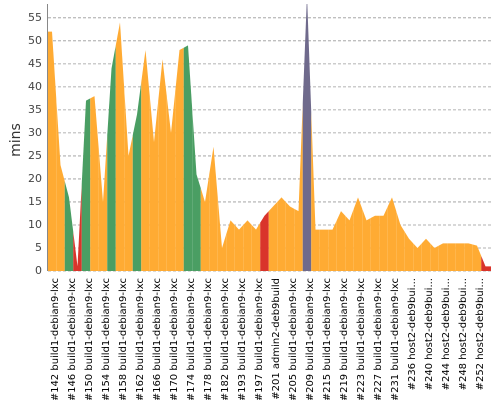 This screenshot has width=500, height=400. What do you see at coordinates (106, 339) in the screenshot?
I see `x-tick-label: #154 build1-debian9-lxc` at bounding box center [106, 339].